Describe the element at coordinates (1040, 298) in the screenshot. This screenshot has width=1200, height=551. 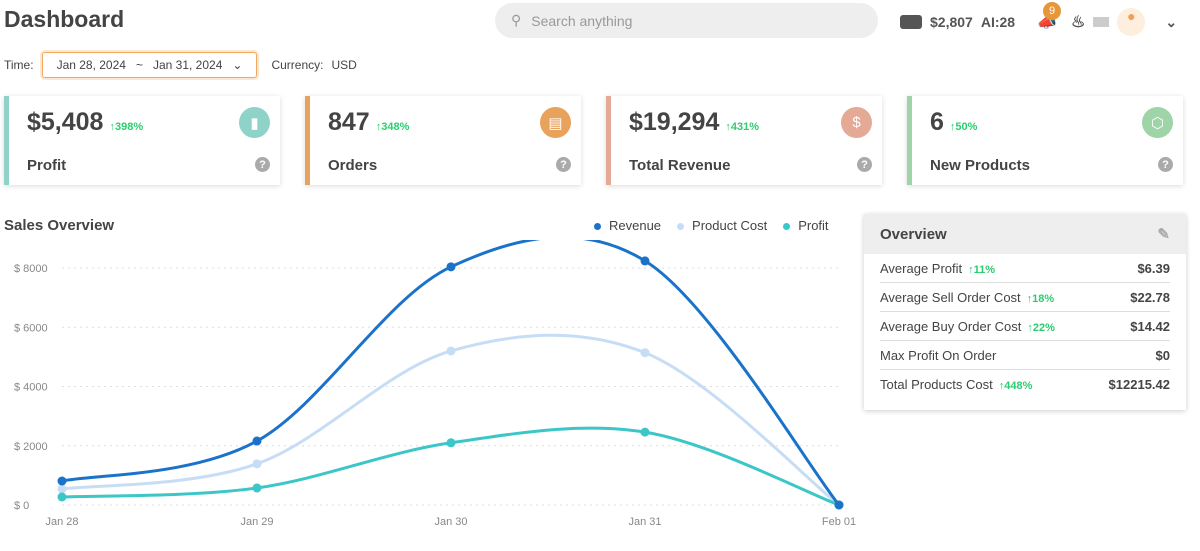
I see `row-change: ↑18%` at that location.